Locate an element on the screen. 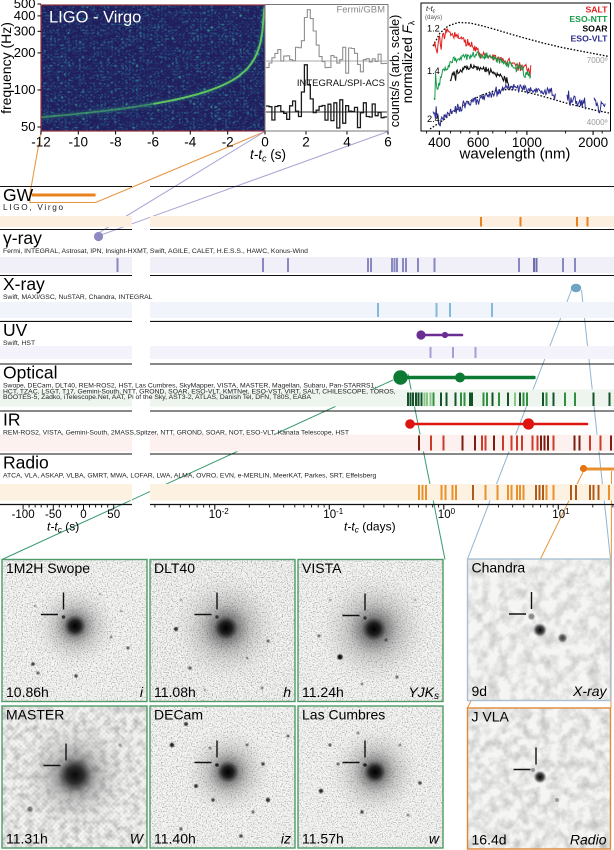 This screenshot has height=850, width=614. svg-text: t-tc is located at coordinates (431, 9).